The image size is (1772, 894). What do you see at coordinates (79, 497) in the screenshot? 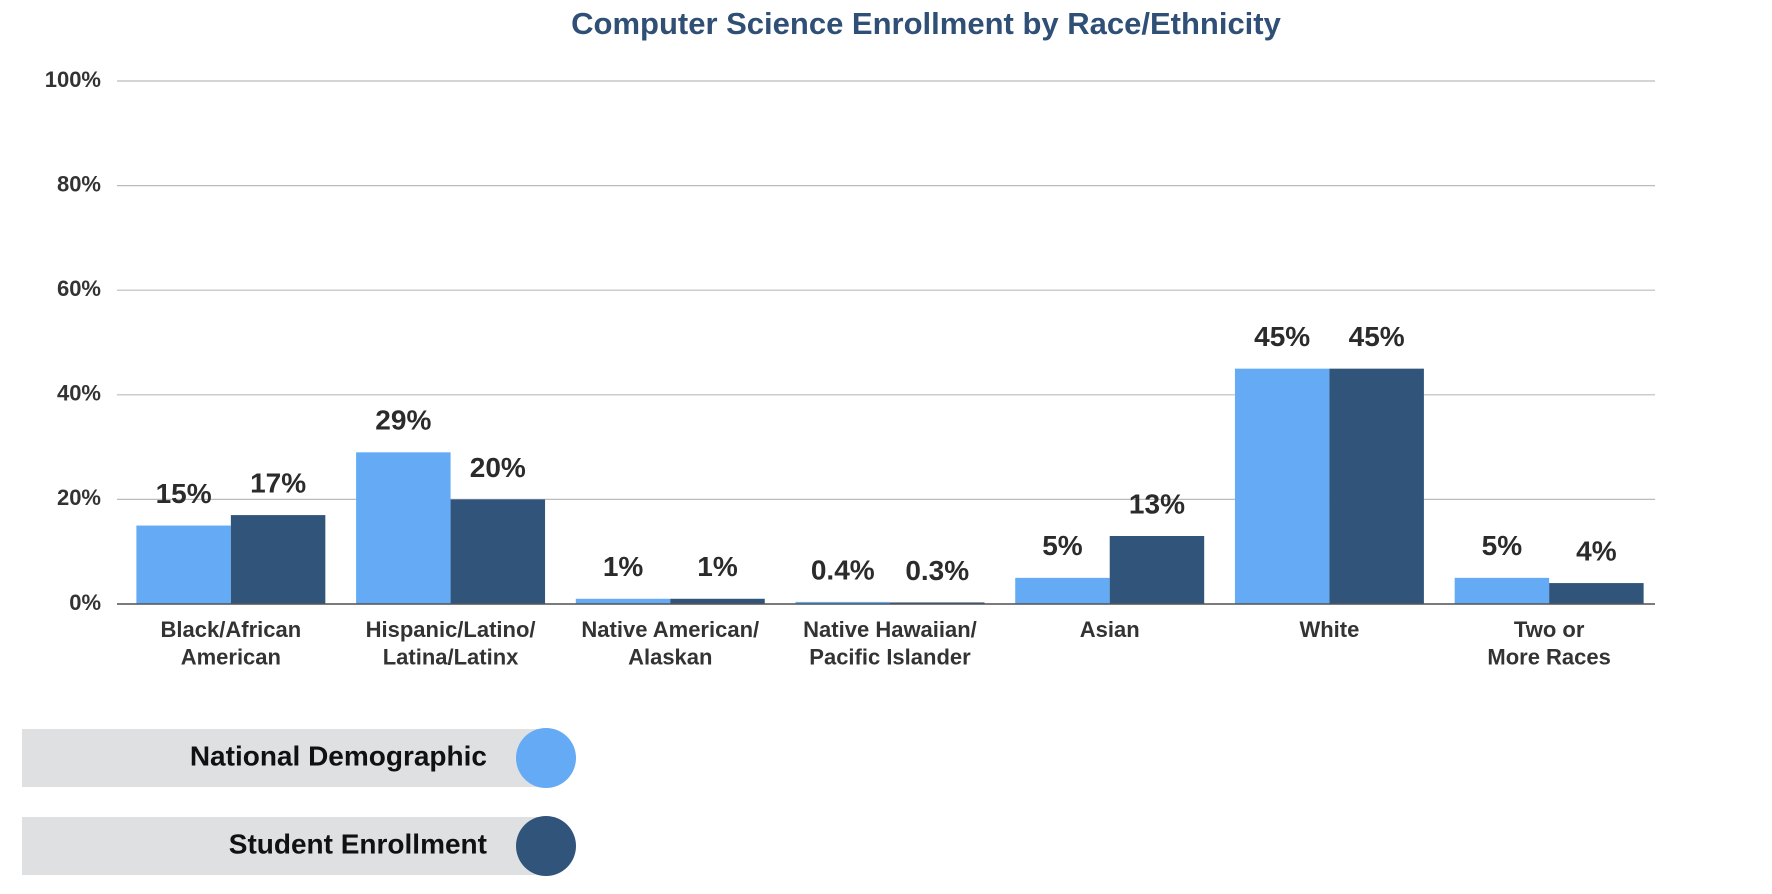
I see `y-tick-label: 20%` at bounding box center [79, 497].